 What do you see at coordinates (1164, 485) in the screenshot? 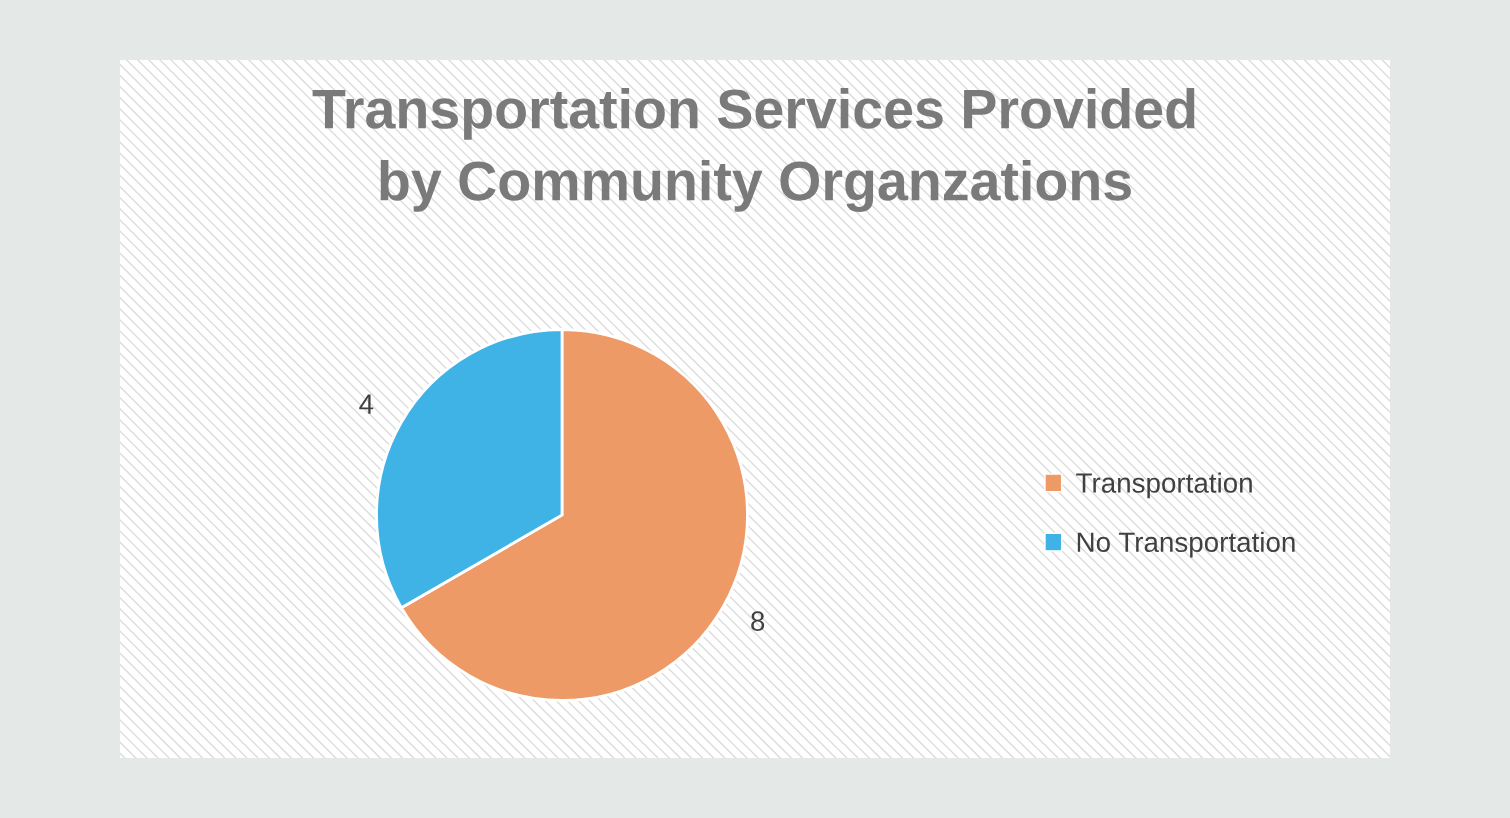
I see `legend-label: Transportation` at bounding box center [1164, 485].